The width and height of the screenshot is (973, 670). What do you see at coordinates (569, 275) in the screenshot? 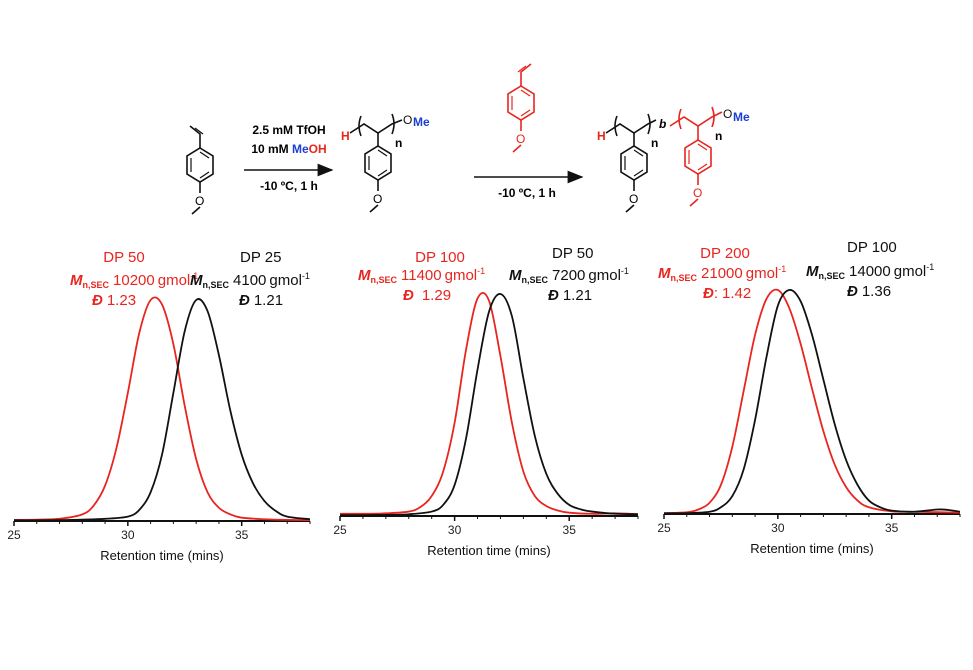
I see `panel-2-black-mn: Mn,SEC 7200 gmol-1` at bounding box center [569, 275].